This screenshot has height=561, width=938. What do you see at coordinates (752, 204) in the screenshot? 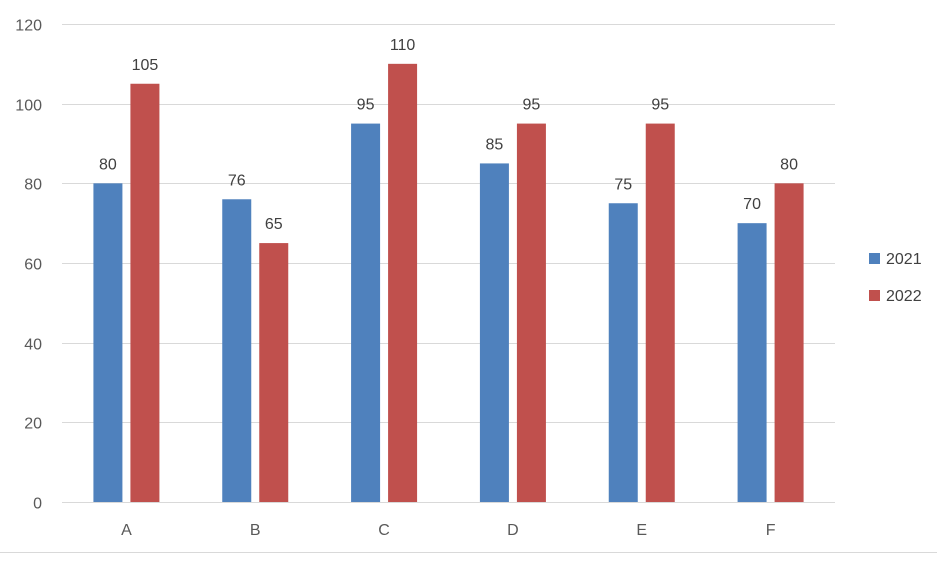
I see `data-label: 70` at bounding box center [752, 204].